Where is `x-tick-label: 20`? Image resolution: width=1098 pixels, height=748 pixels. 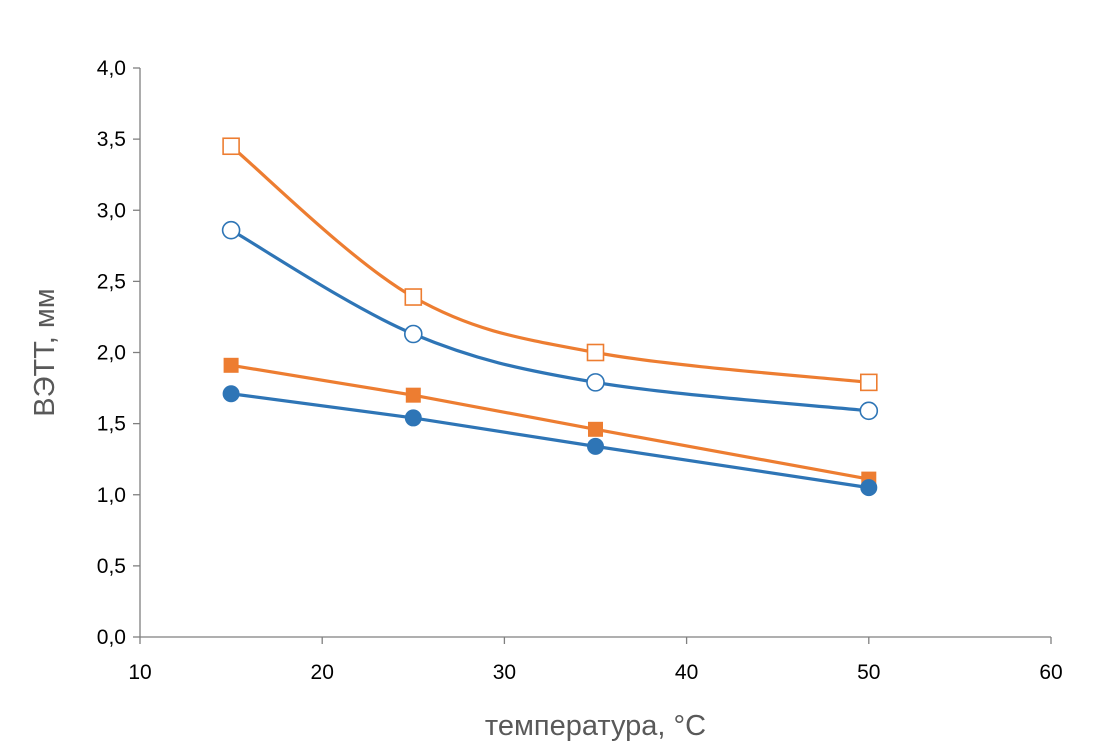 x-tick-label: 20 is located at coordinates (322, 672).